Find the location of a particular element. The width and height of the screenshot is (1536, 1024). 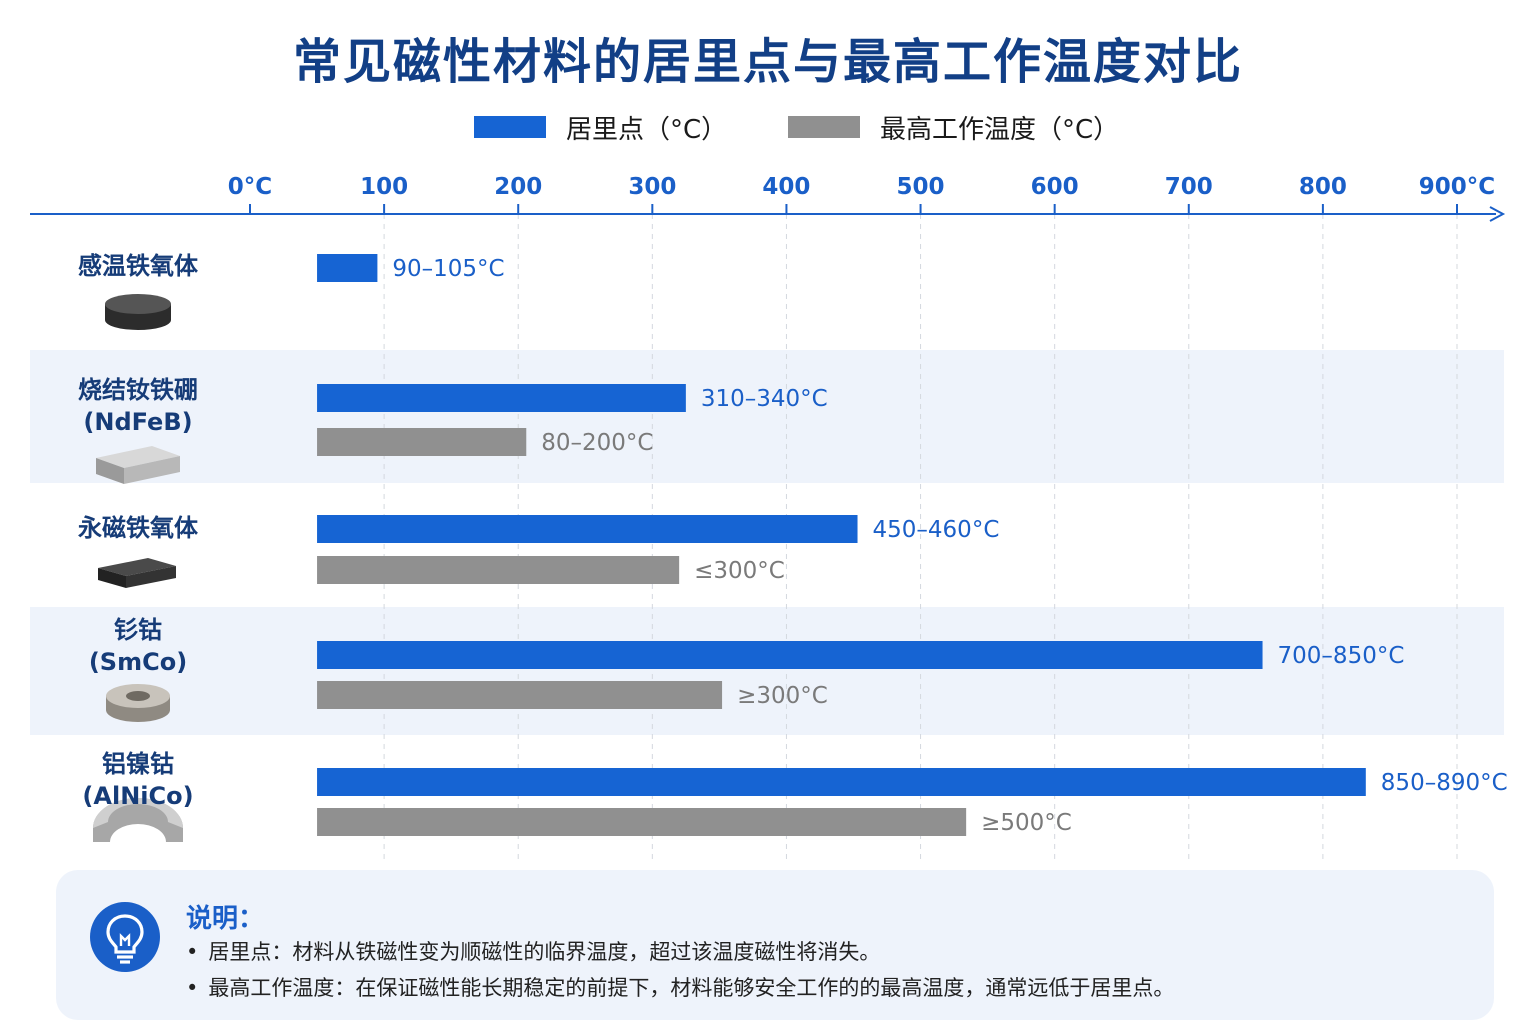

x-tick-label: 700 is located at coordinates (1189, 187).